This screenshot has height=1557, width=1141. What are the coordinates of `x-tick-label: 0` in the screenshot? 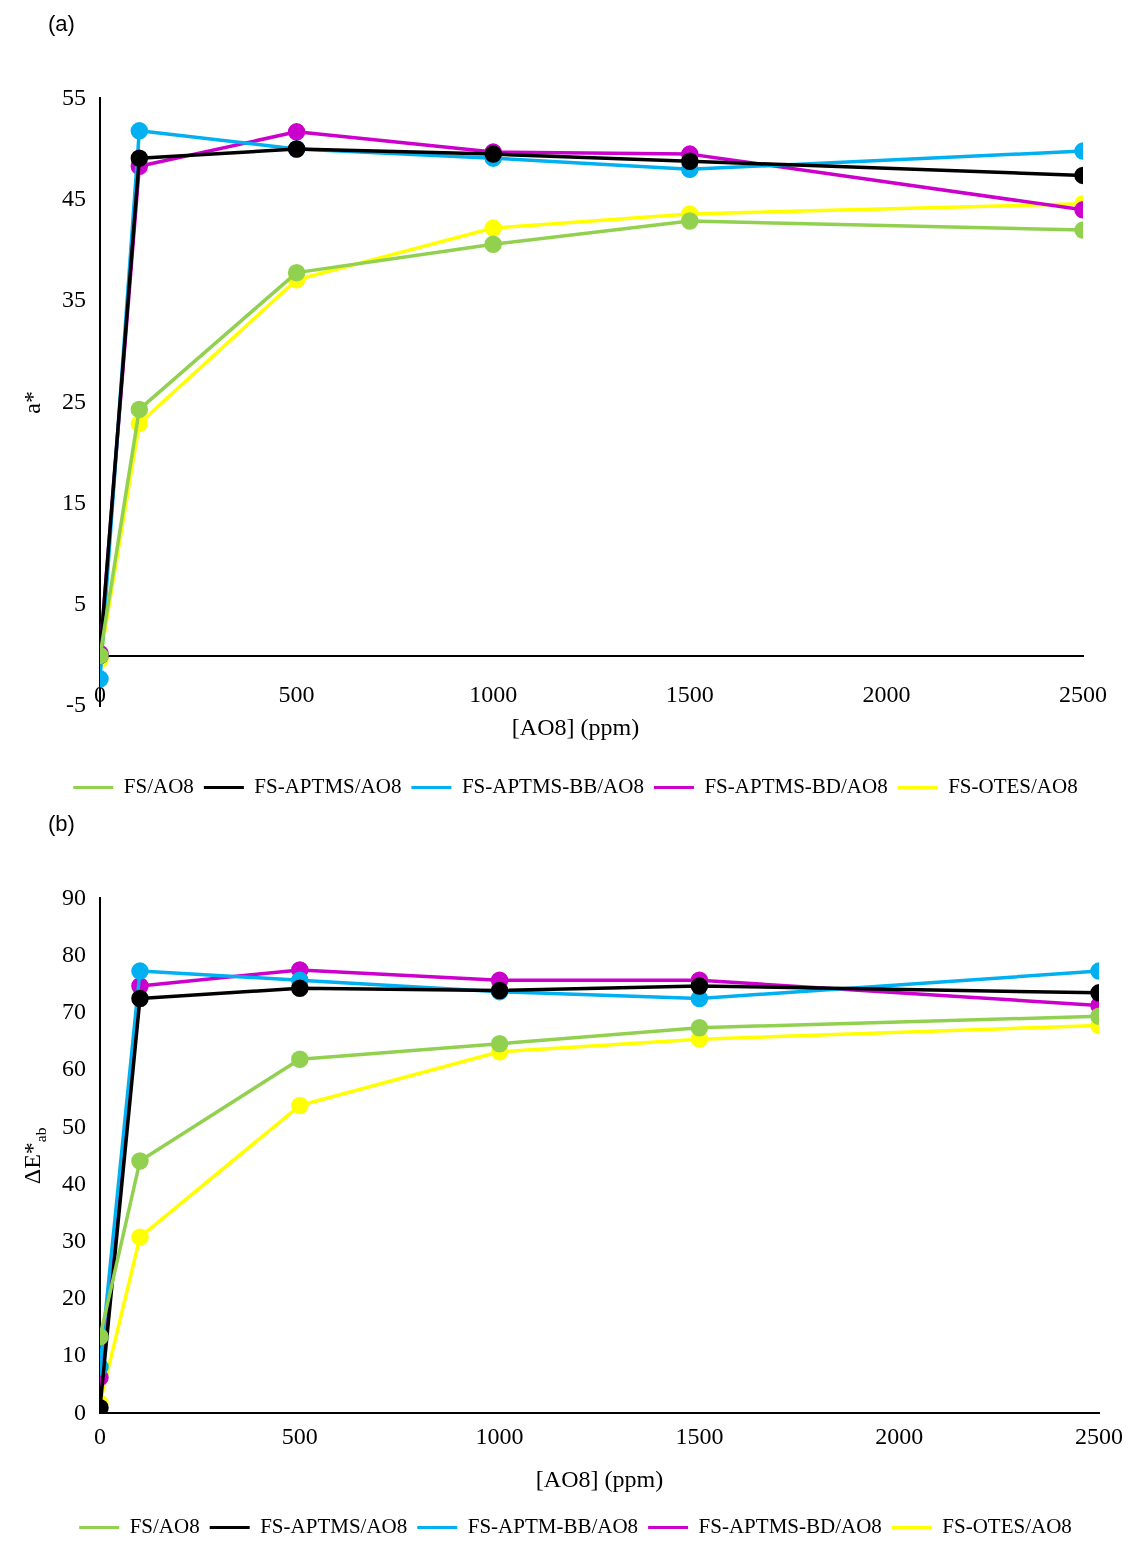 It's located at (100, 1436).